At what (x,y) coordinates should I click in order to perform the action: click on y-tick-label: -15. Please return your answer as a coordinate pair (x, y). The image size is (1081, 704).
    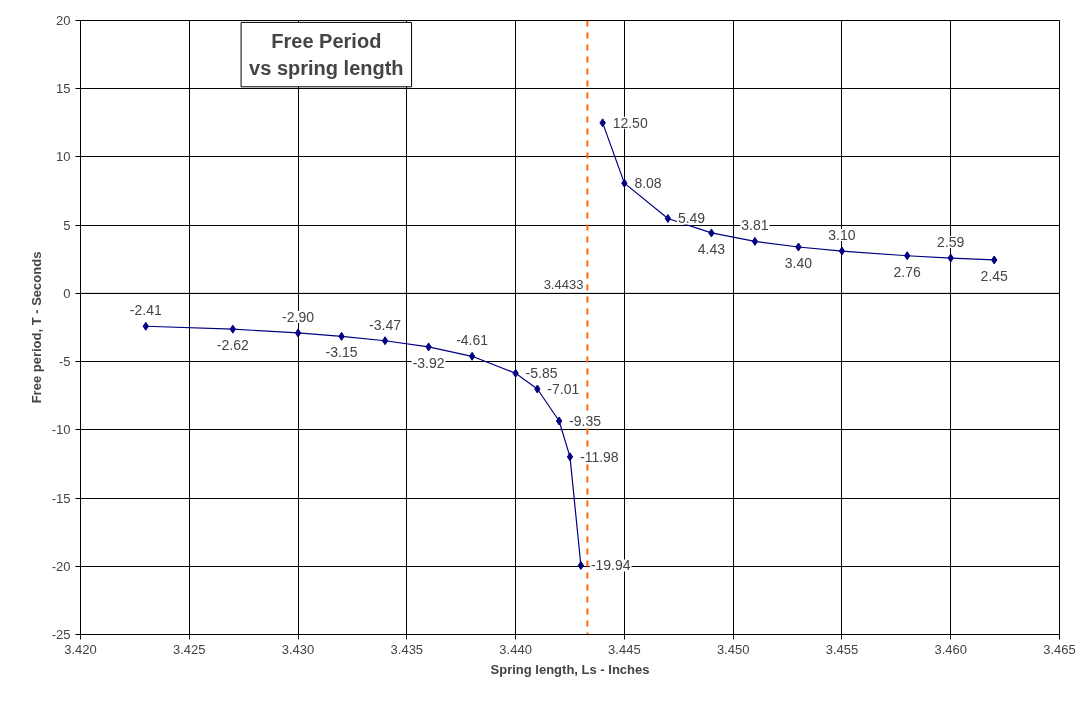
    Looking at the image, I should click on (61, 498).